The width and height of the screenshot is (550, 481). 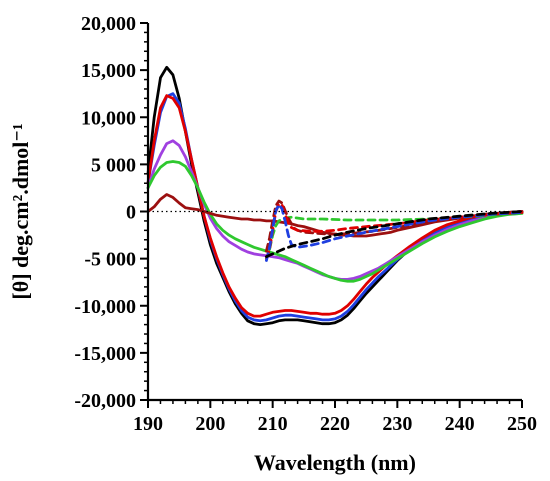 I want to click on series-line-6-solid, so click(x=335, y=215).